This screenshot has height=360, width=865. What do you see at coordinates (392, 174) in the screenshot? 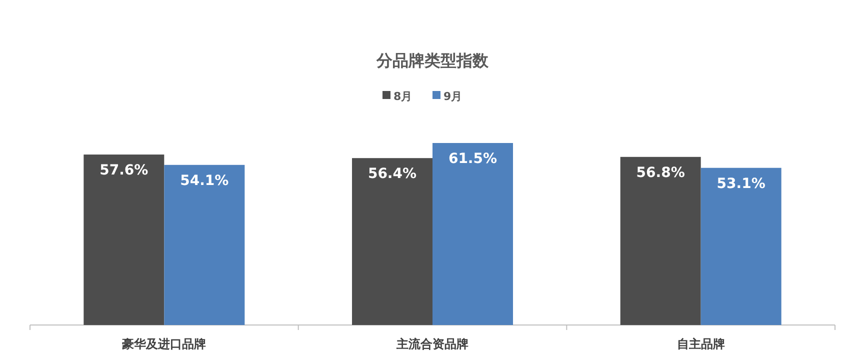
I see `data-label: 56.4%` at bounding box center [392, 174].